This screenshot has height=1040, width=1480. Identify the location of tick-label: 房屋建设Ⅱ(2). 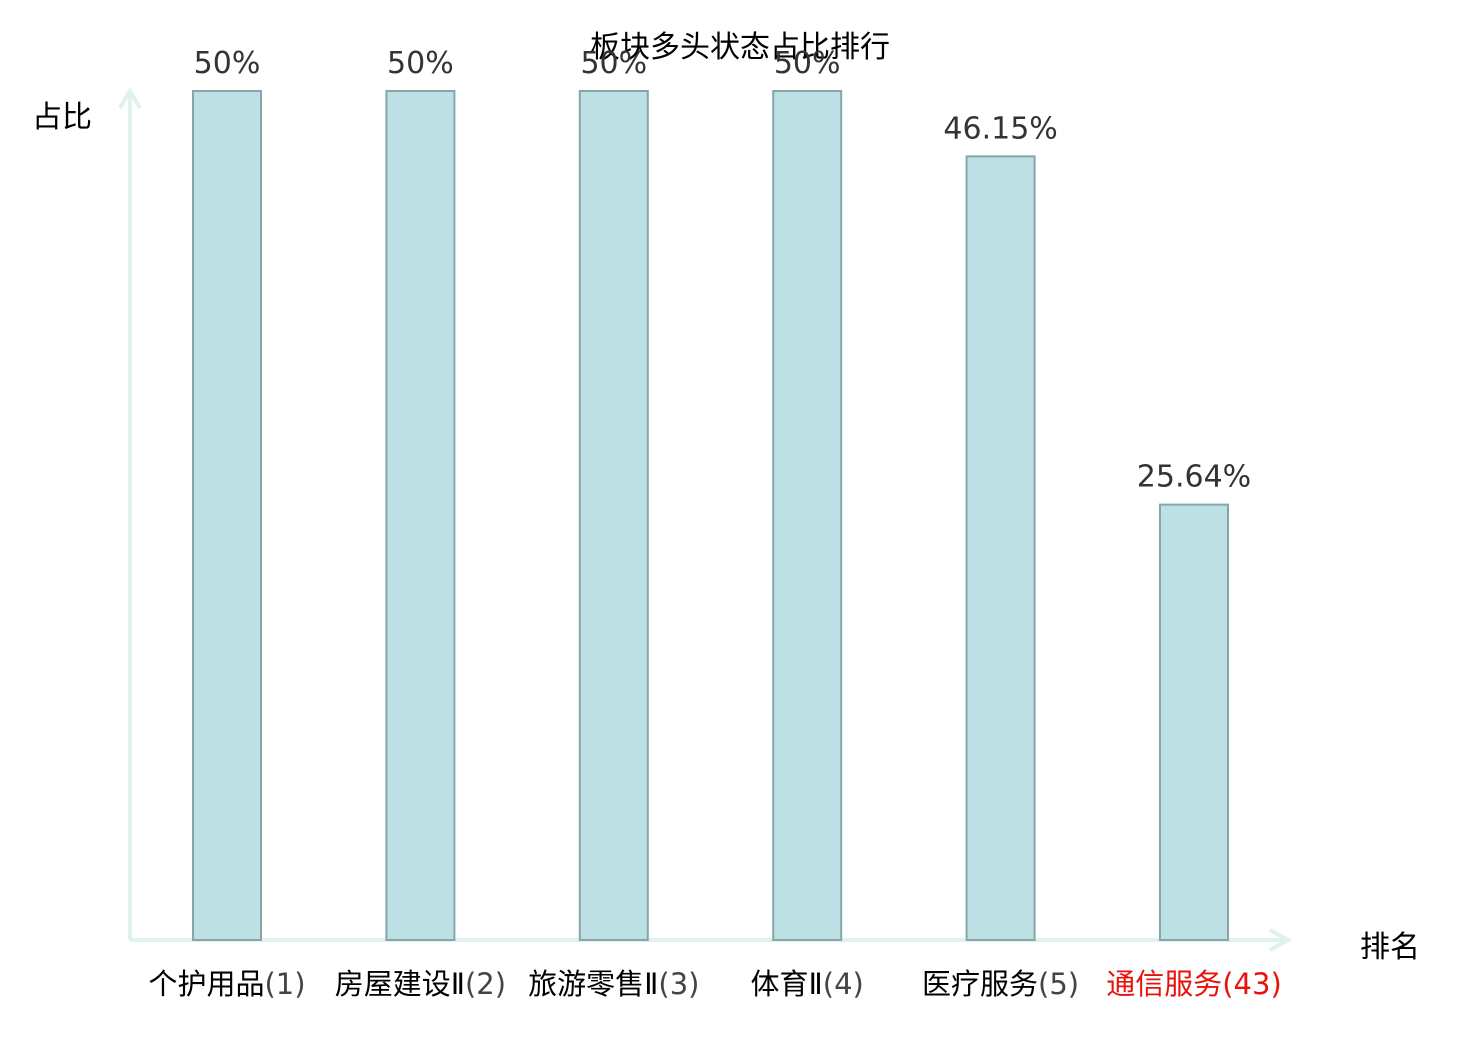
(420, 984).